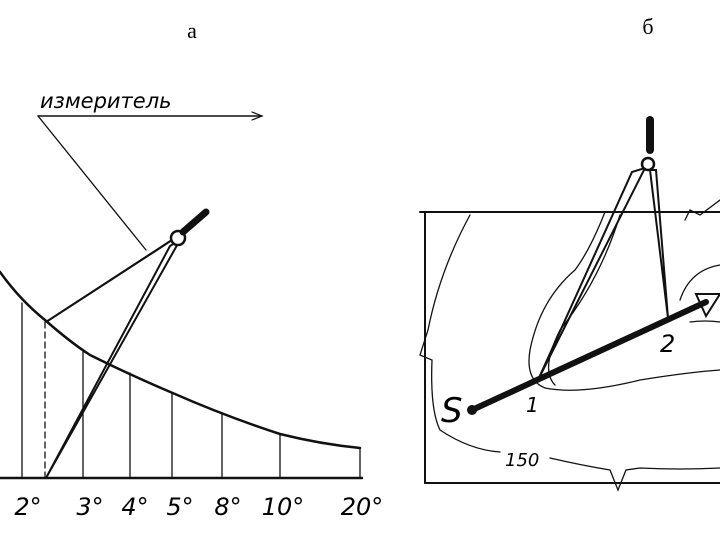 The height and width of the screenshot is (540, 720). Describe the element at coordinates (106, 101) in the screenshot. I see `pointer-label: измеритель` at that location.